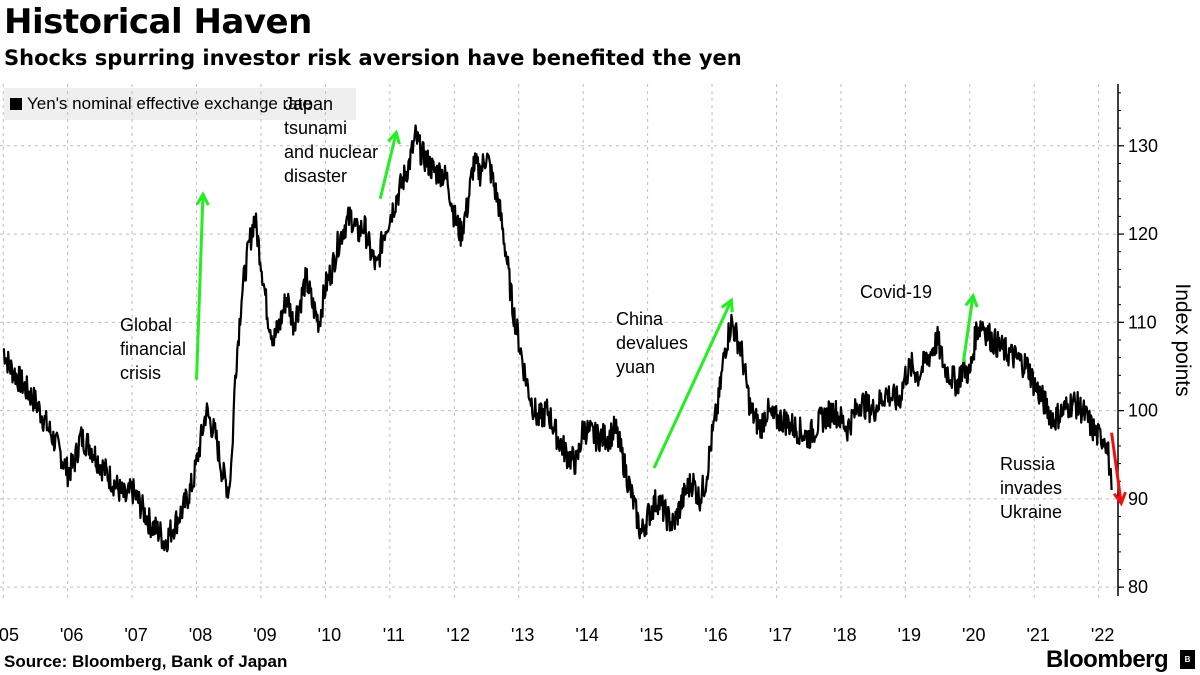 This screenshot has width=1200, height=675. What do you see at coordinates (909, 635) in the screenshot?
I see `x-tick-label: '19` at bounding box center [909, 635].